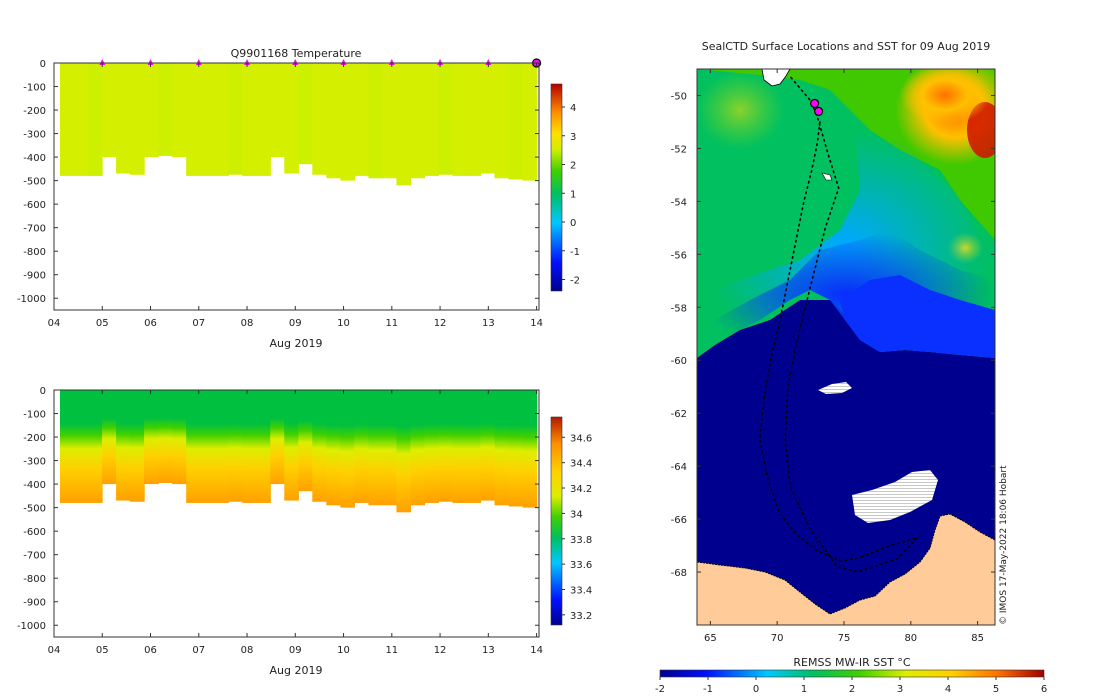 This screenshot has height=696, width=1100. Describe the element at coordinates (1004, 545) in the screenshot. I see `imos-credit: © IMOS 17-May-2022 18:06 Hobart` at that location.